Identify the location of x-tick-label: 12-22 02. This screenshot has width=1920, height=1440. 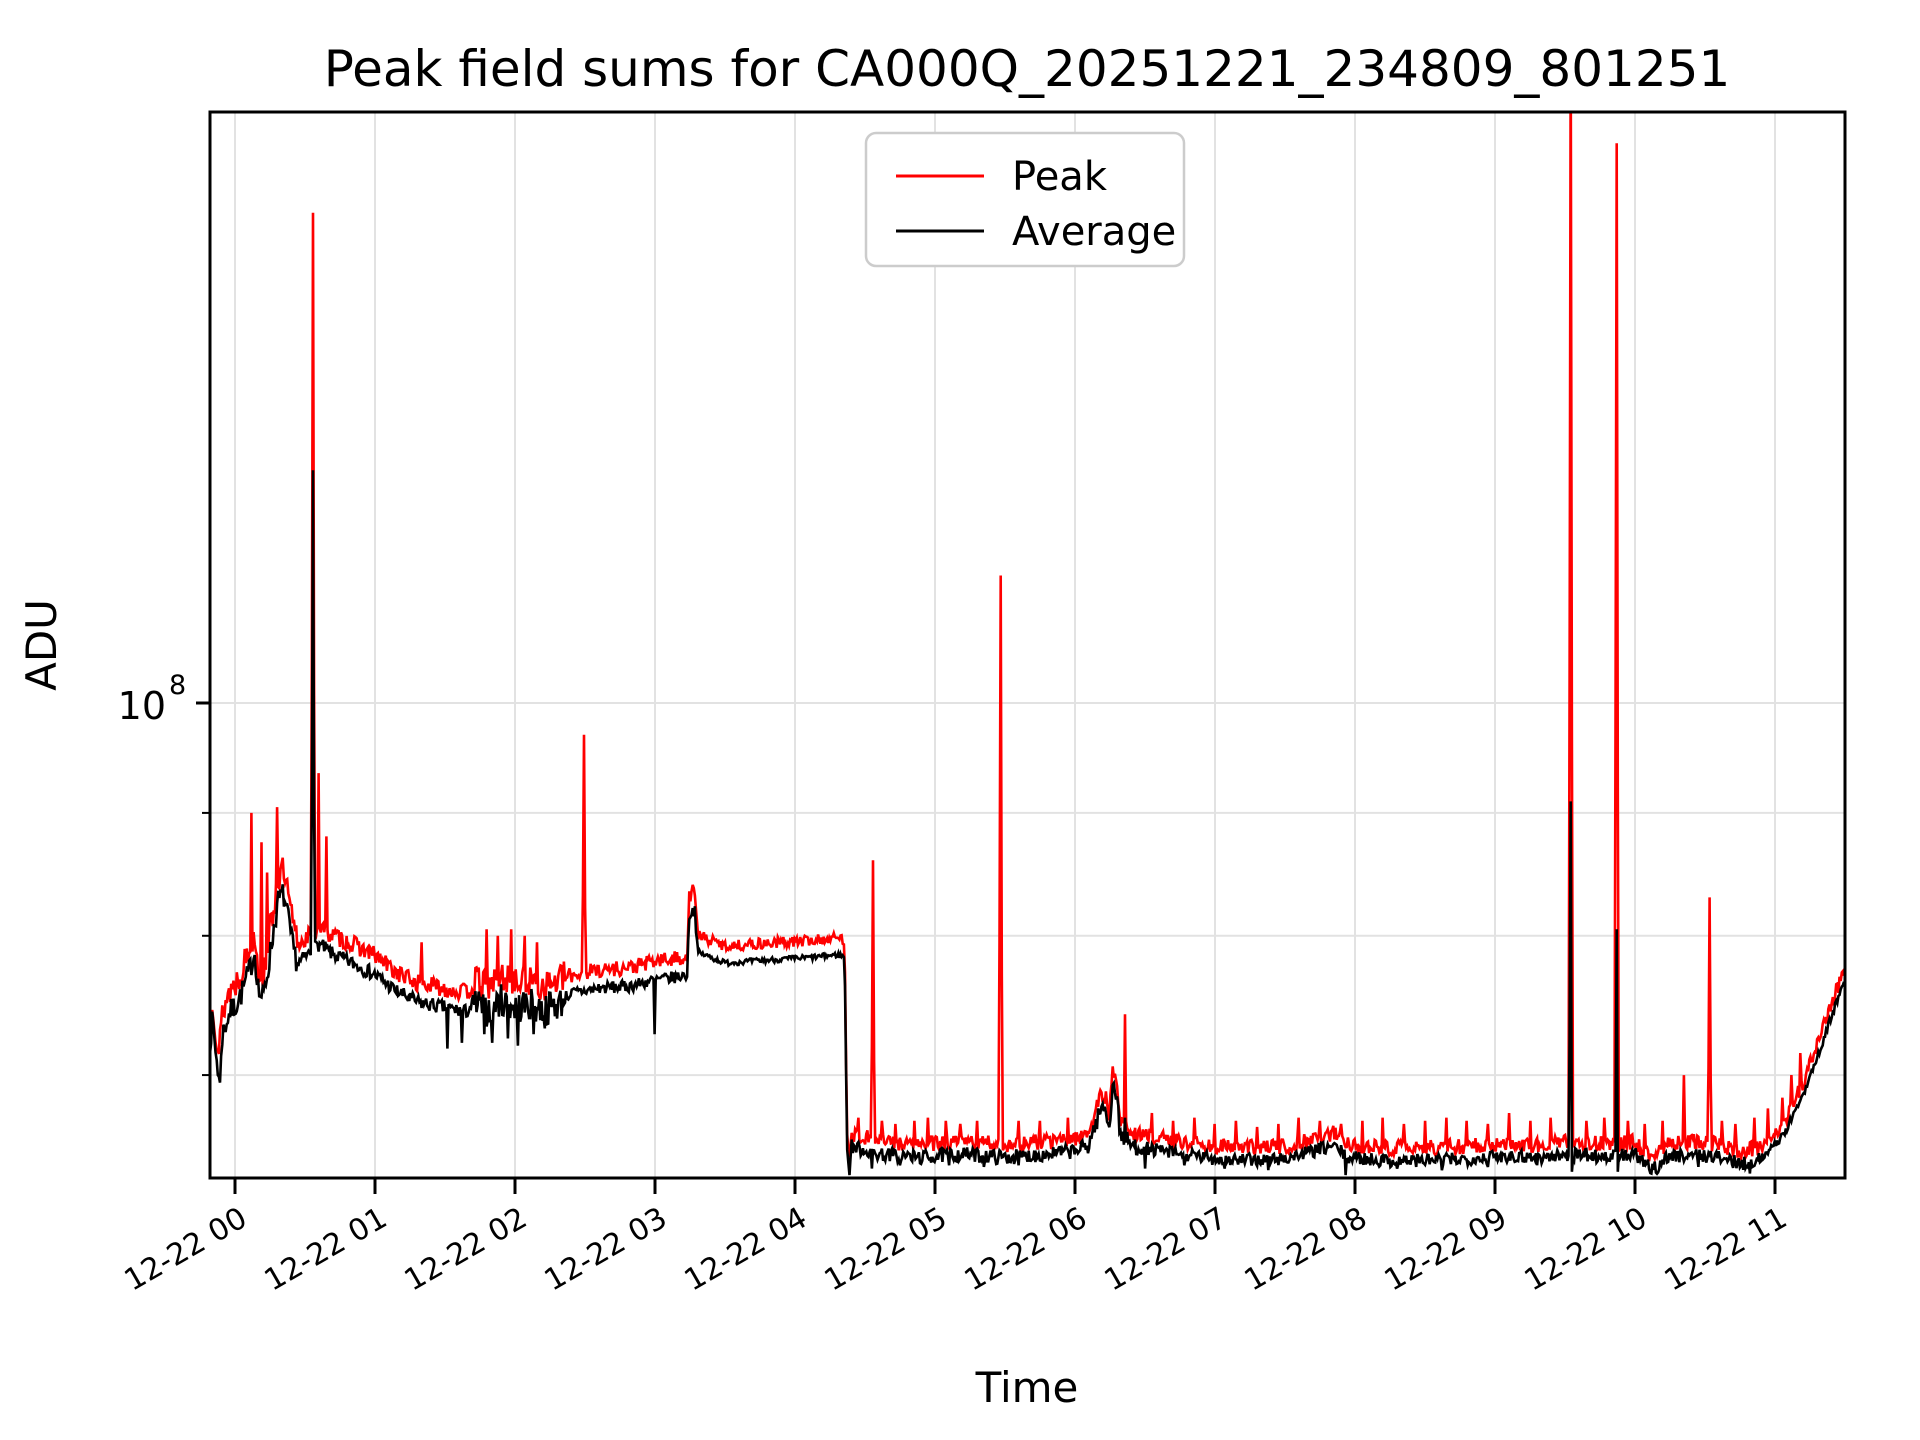
(466, 1250).